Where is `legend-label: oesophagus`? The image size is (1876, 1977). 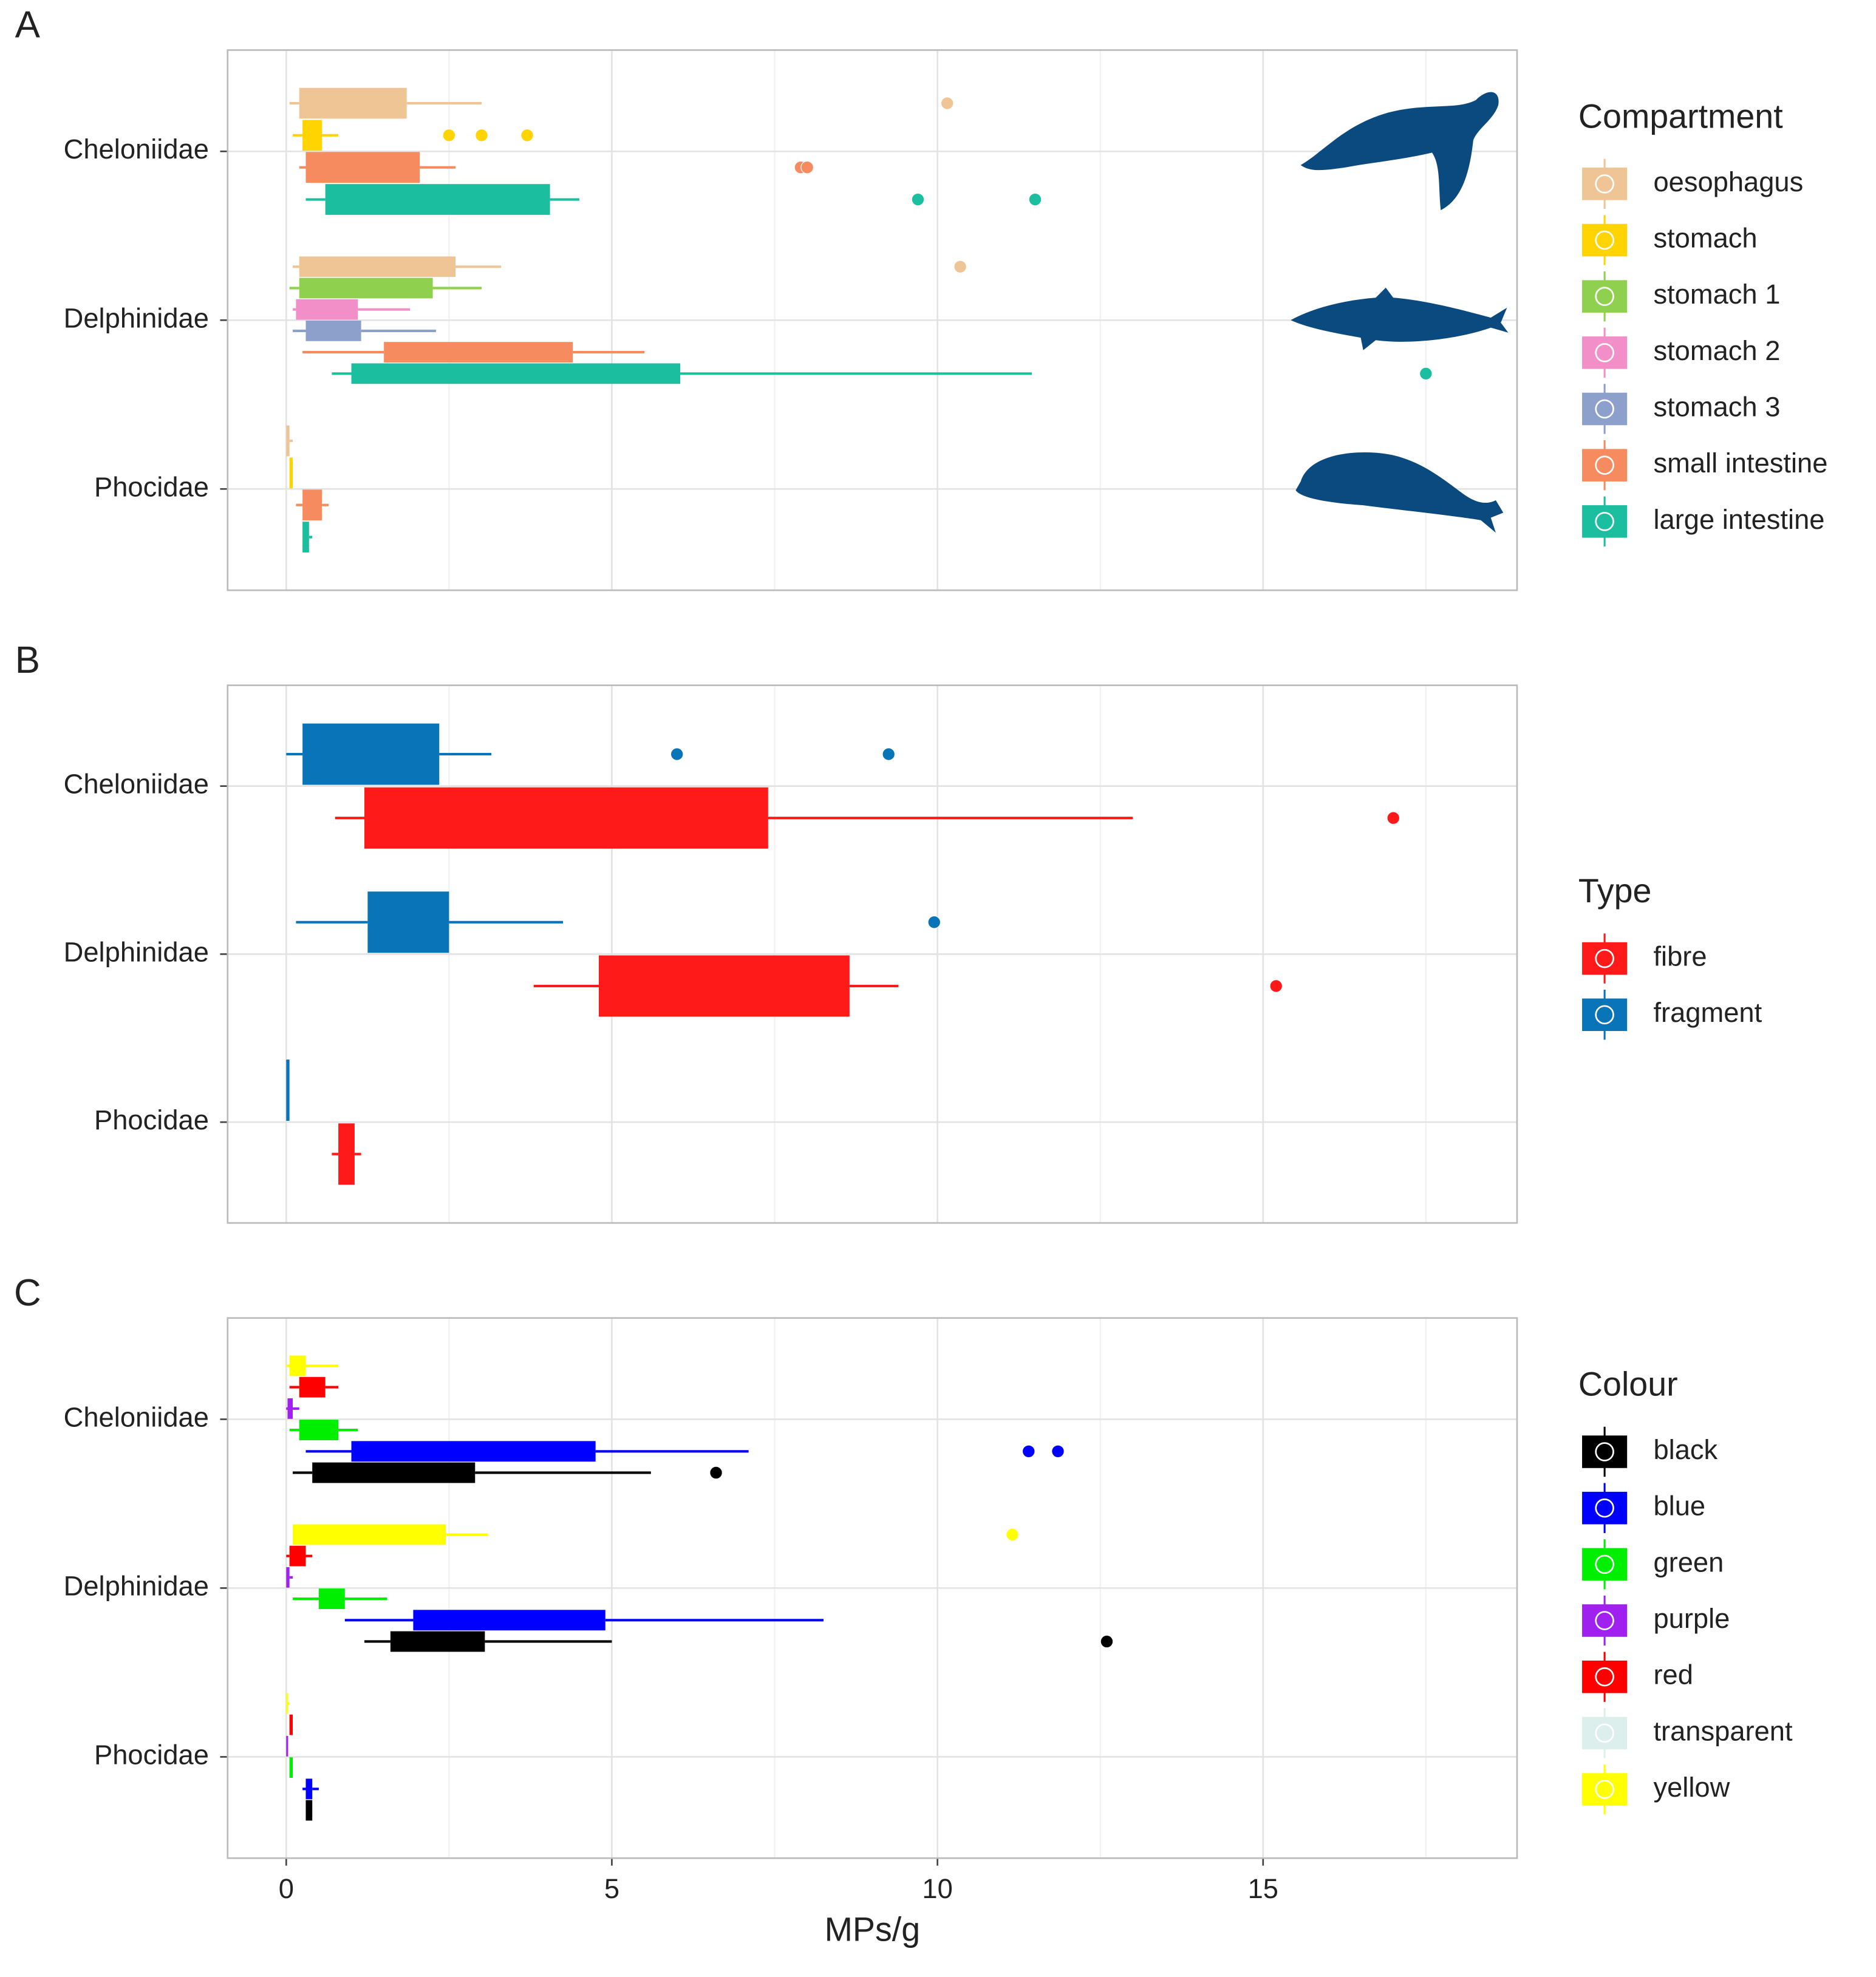
legend-label: oesophagus is located at coordinates (1728, 181).